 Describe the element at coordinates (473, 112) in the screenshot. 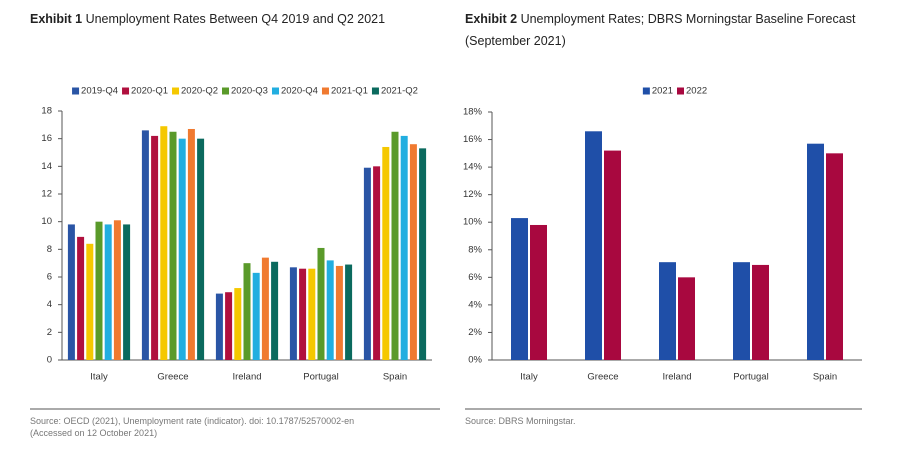

I see `y-tick-label: 18%` at that location.